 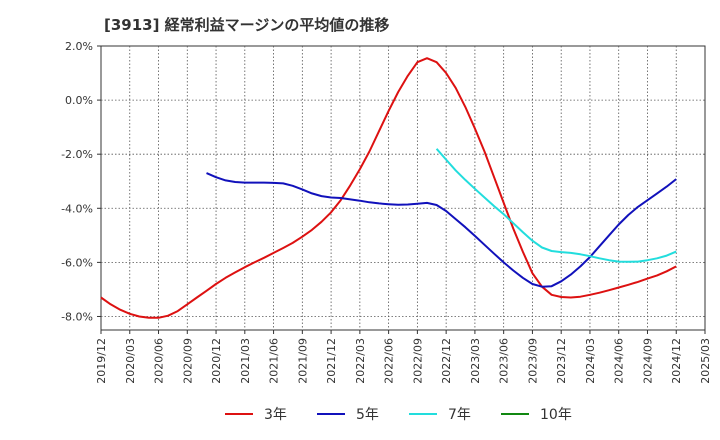 I want to click on x-tick-label: 2024/12, so click(x=676, y=361).